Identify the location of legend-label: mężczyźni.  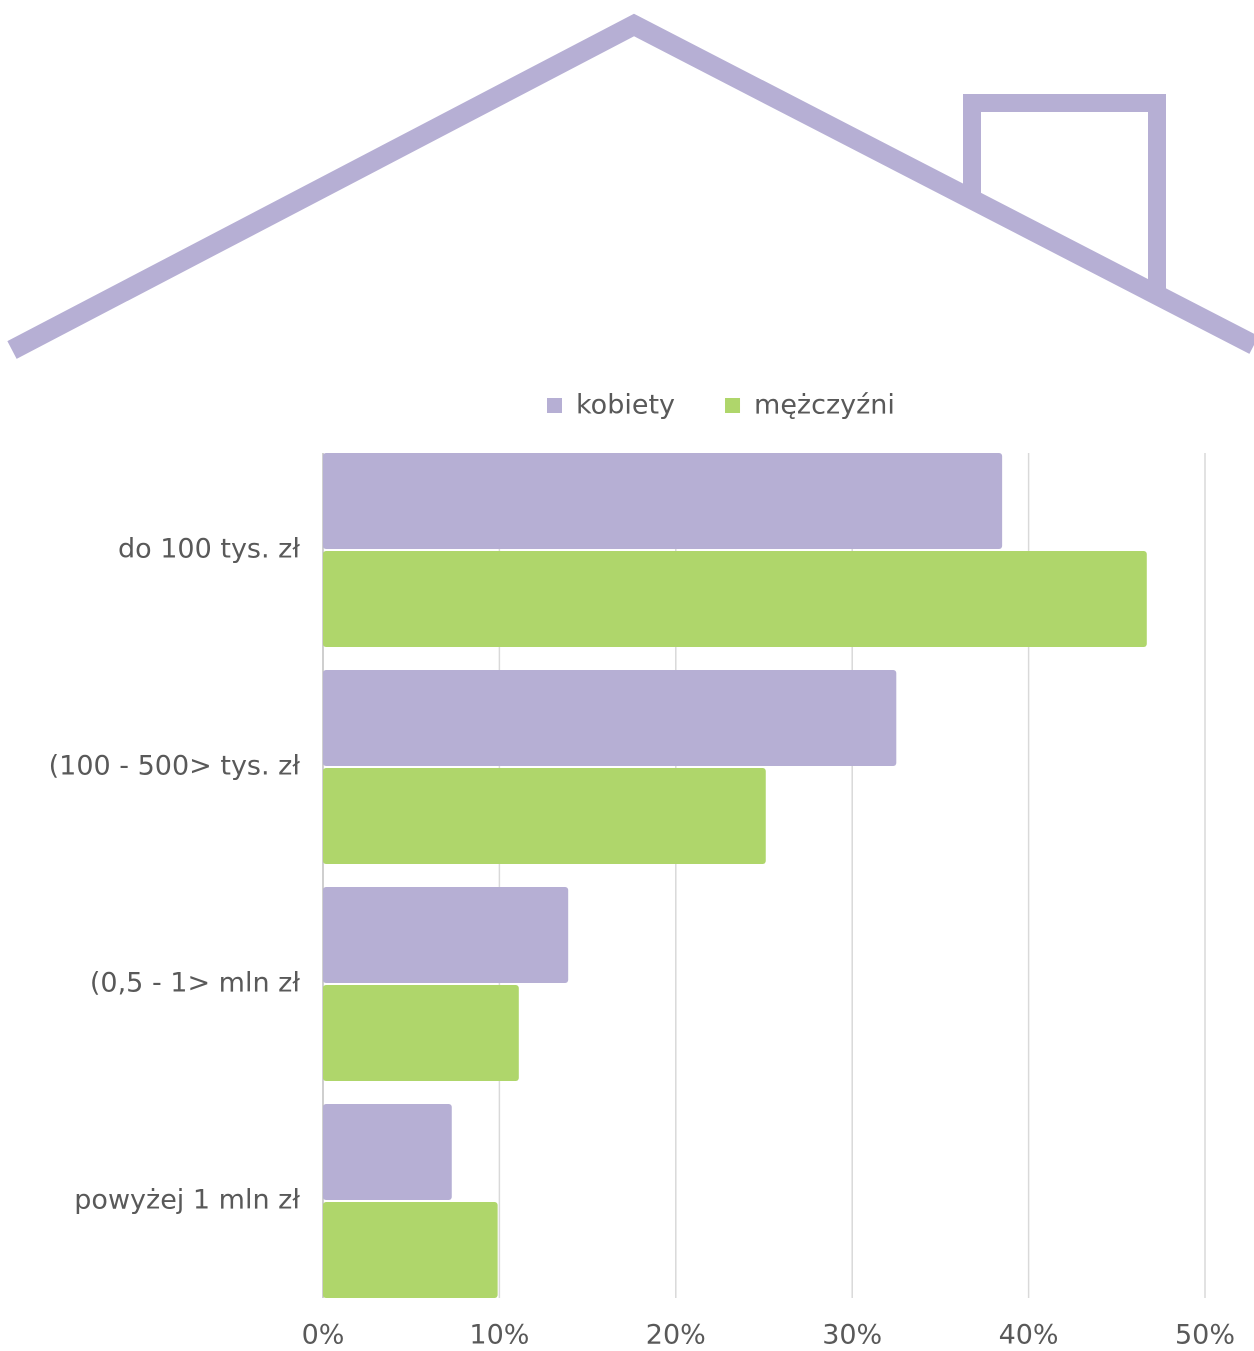
(824, 405).